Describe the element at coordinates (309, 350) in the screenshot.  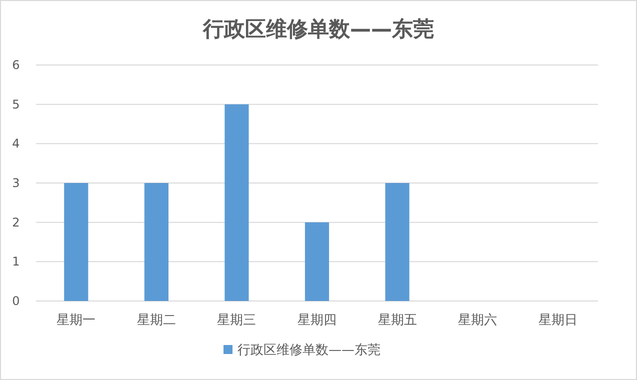
I see `legend-label: 行政区维修单数——东莞` at that location.